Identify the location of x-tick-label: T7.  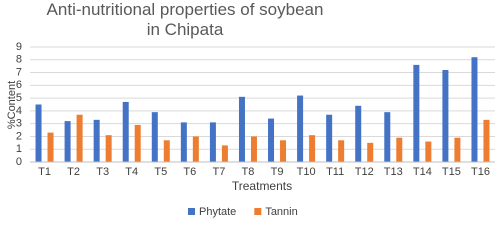
(218, 172).